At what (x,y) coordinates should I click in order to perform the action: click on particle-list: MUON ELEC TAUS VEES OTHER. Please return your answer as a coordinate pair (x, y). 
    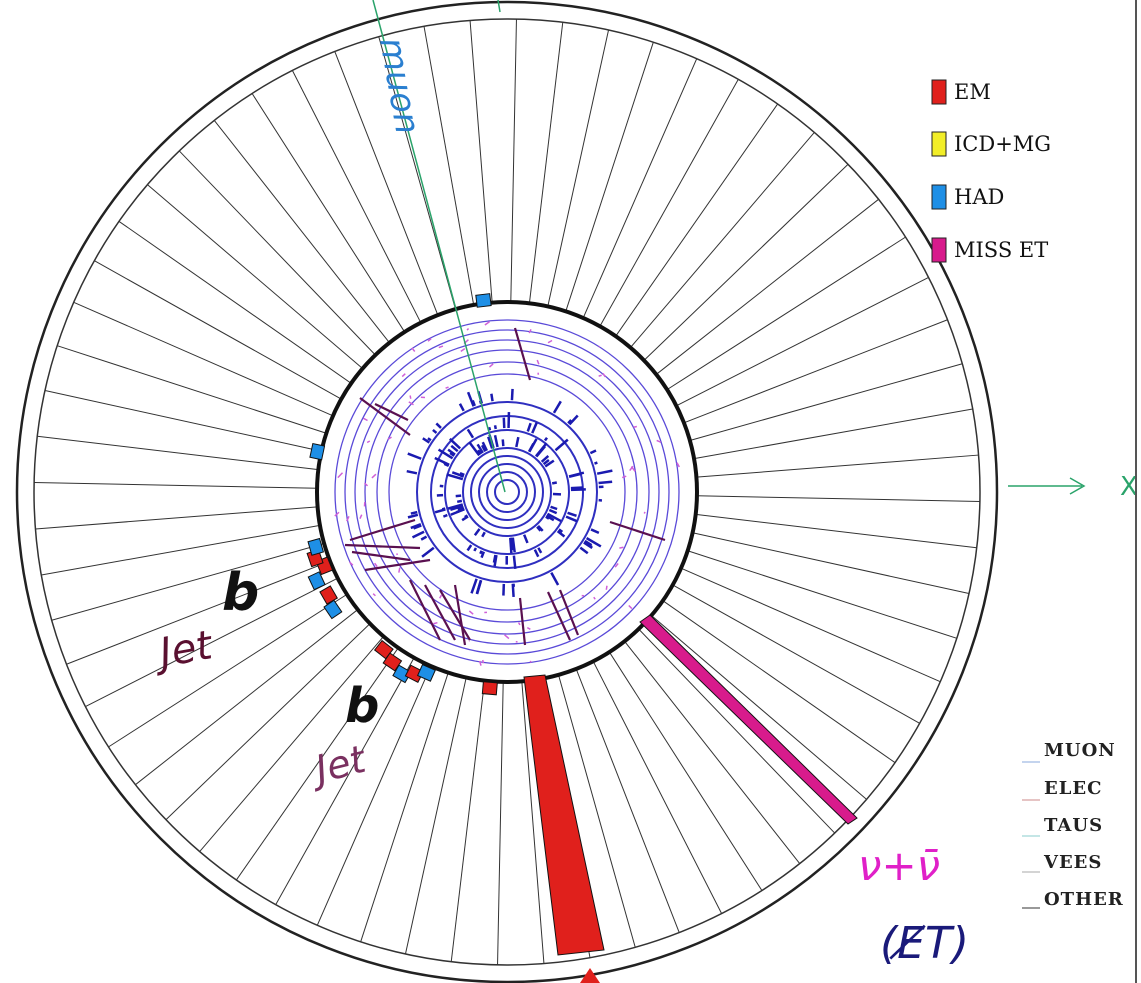
    Looking at the image, I should click on (1072, 825).